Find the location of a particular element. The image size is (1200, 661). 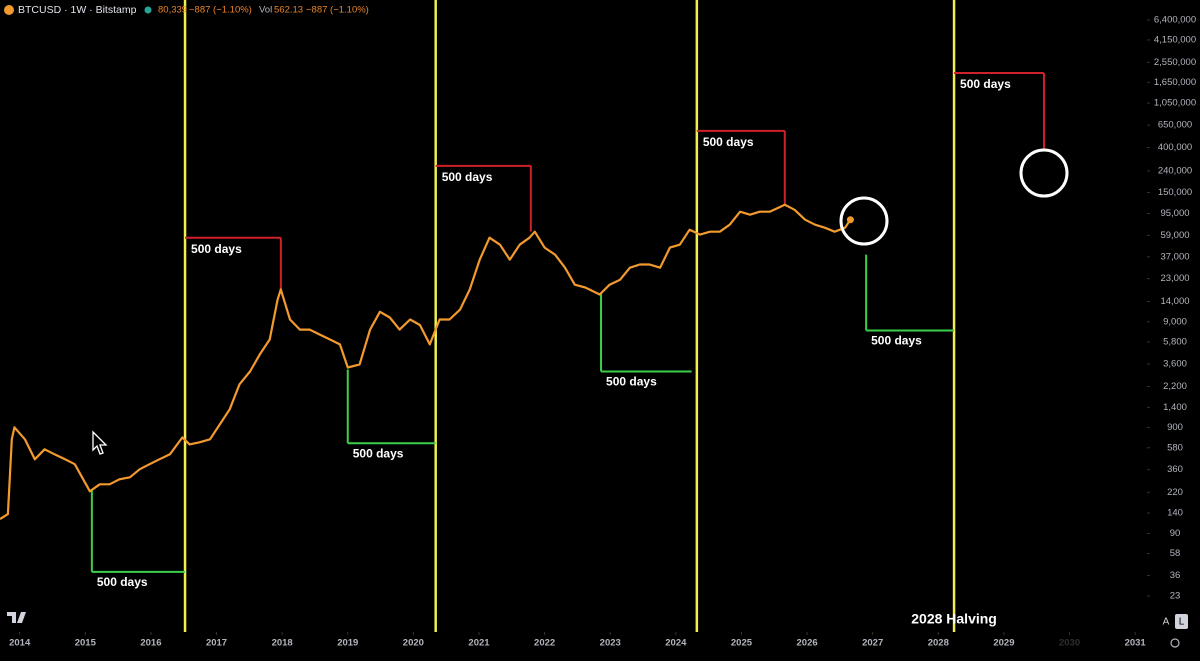

x-tick-label: 2027 is located at coordinates (872, 643).